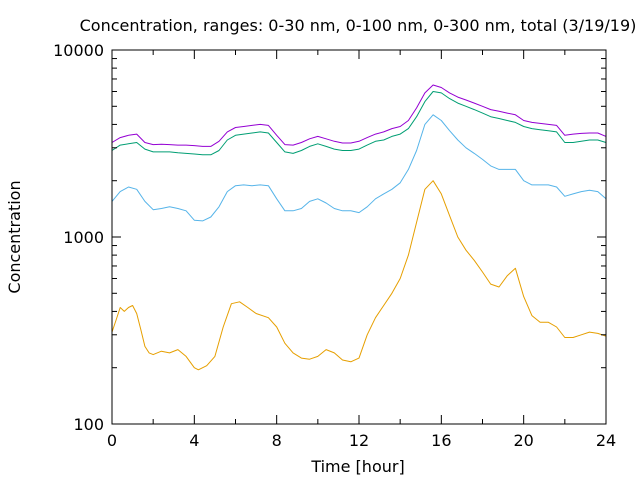  What do you see at coordinates (441, 440) in the screenshot?
I see `x-tick-label: 16` at bounding box center [441, 440].